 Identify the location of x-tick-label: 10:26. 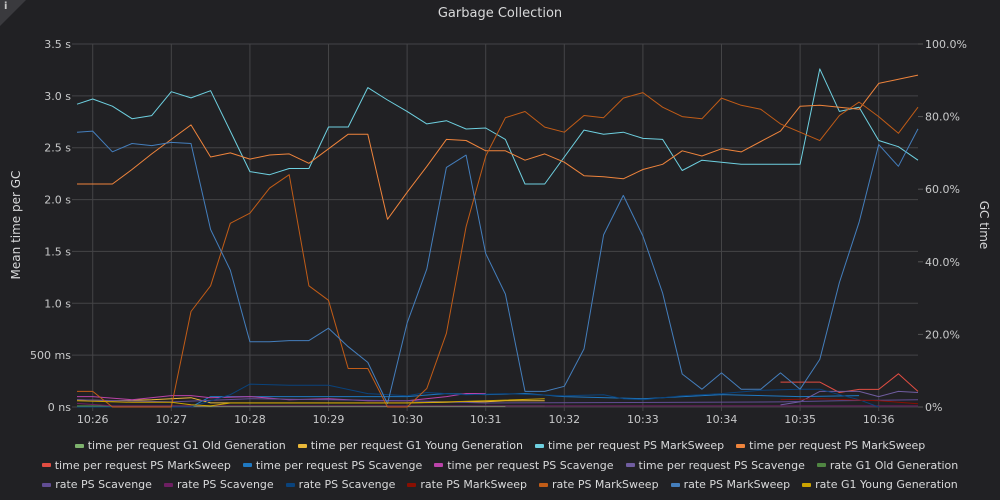
(93, 419).